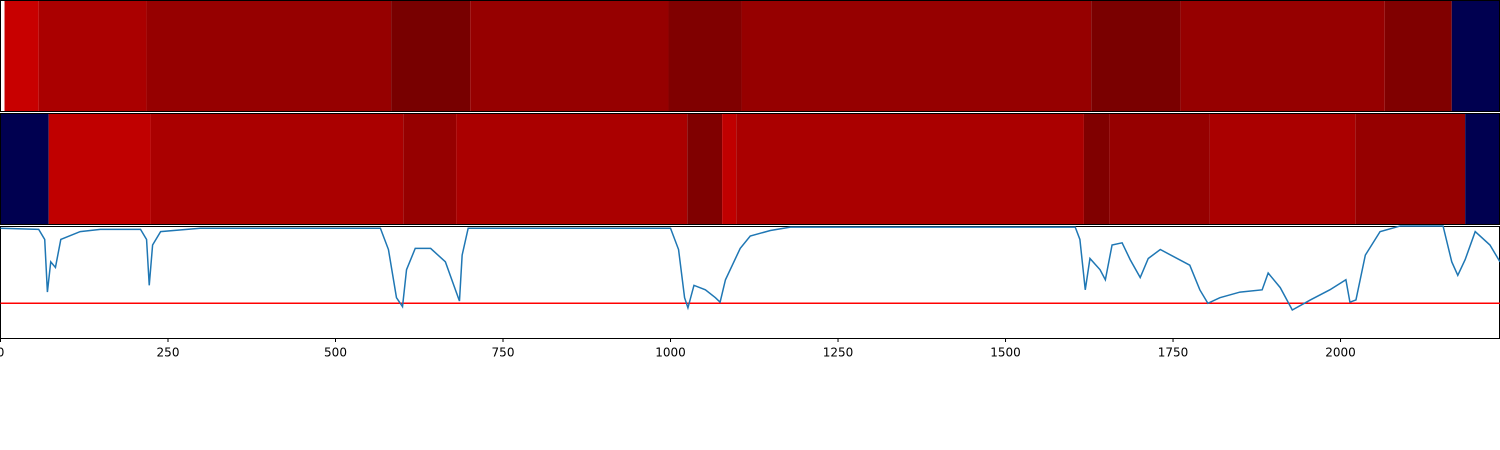  What do you see at coordinates (670, 353) in the screenshot?
I see `x-tick-label: 1000` at bounding box center [670, 353].